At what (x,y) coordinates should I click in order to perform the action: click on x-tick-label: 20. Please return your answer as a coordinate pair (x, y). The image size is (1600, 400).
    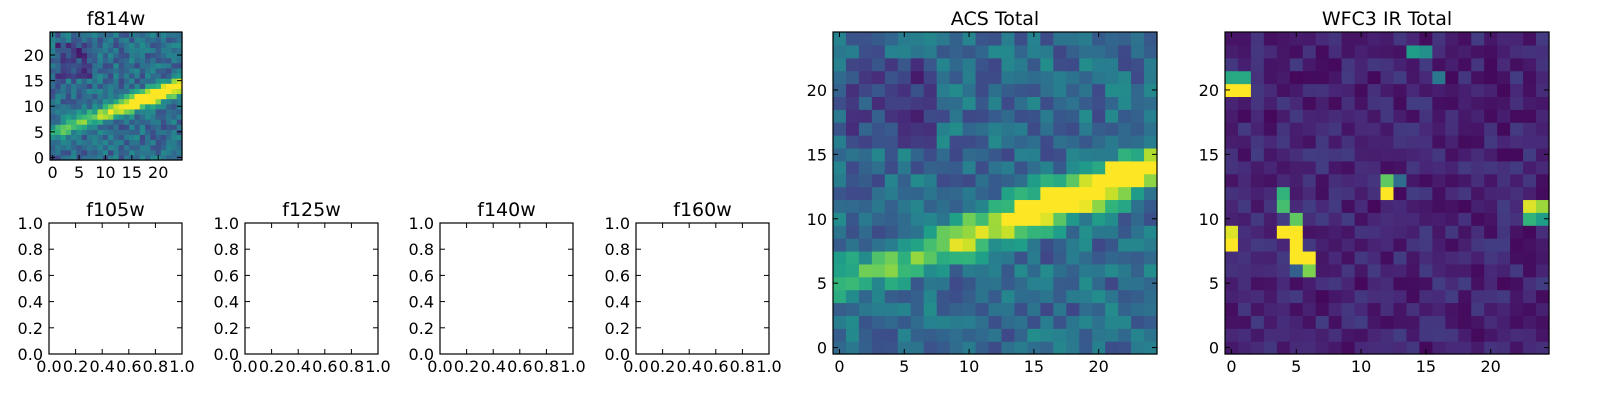
    Looking at the image, I should click on (158, 172).